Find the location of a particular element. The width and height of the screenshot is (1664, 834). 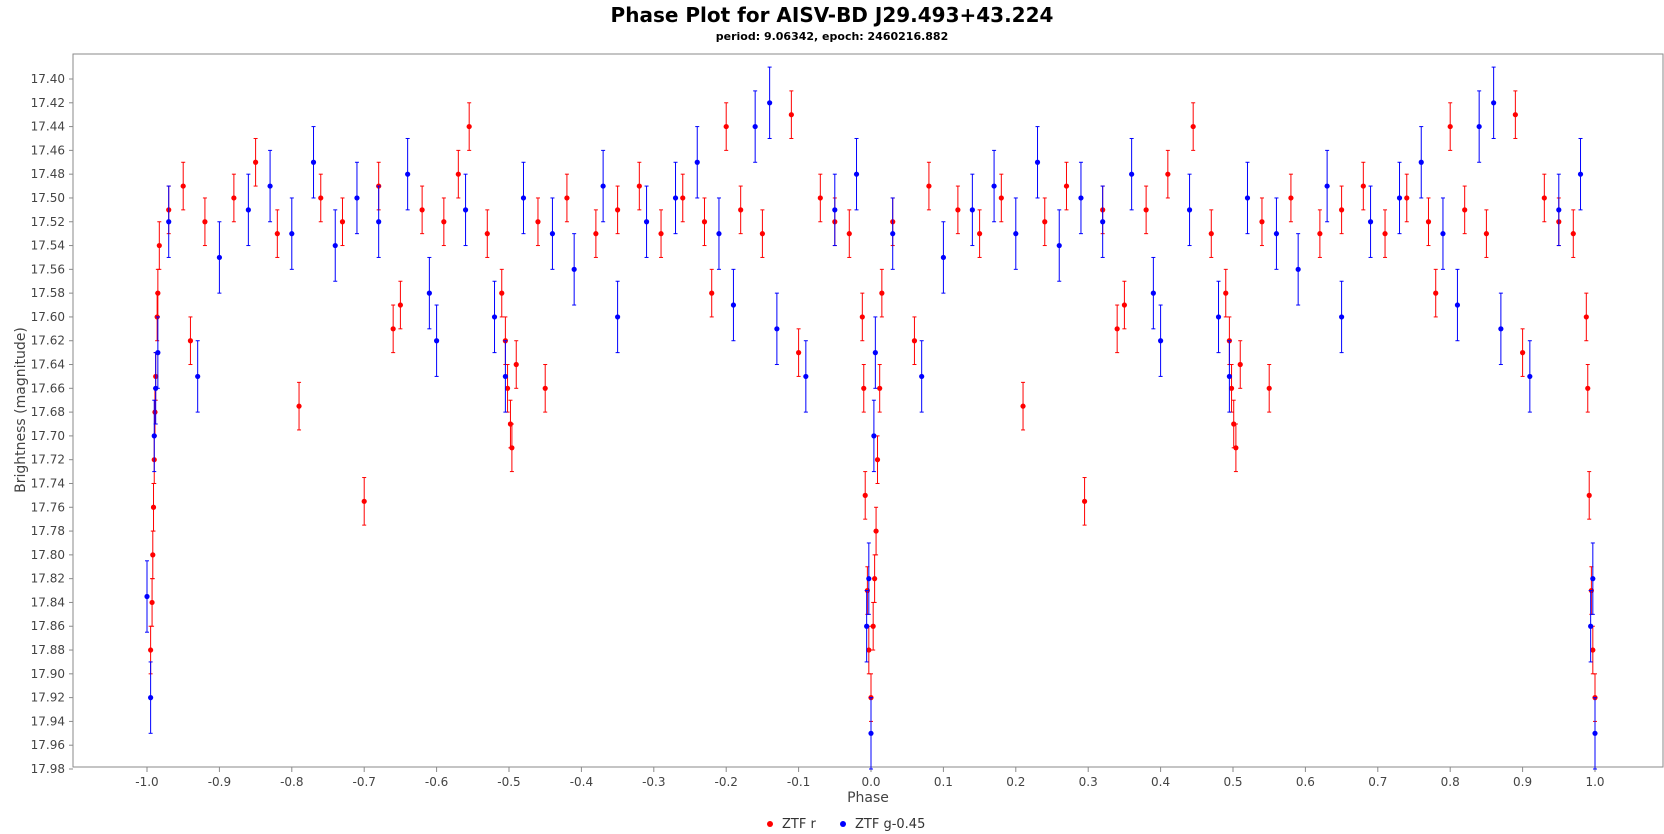

y-tick-label: 17.70 is located at coordinates (48, 436).